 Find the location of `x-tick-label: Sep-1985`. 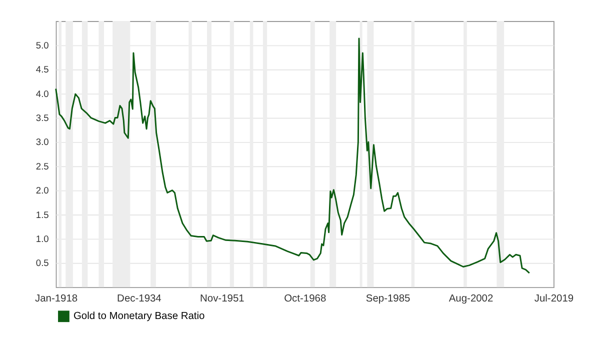

x-tick-label: Sep-1985 is located at coordinates (388, 298).